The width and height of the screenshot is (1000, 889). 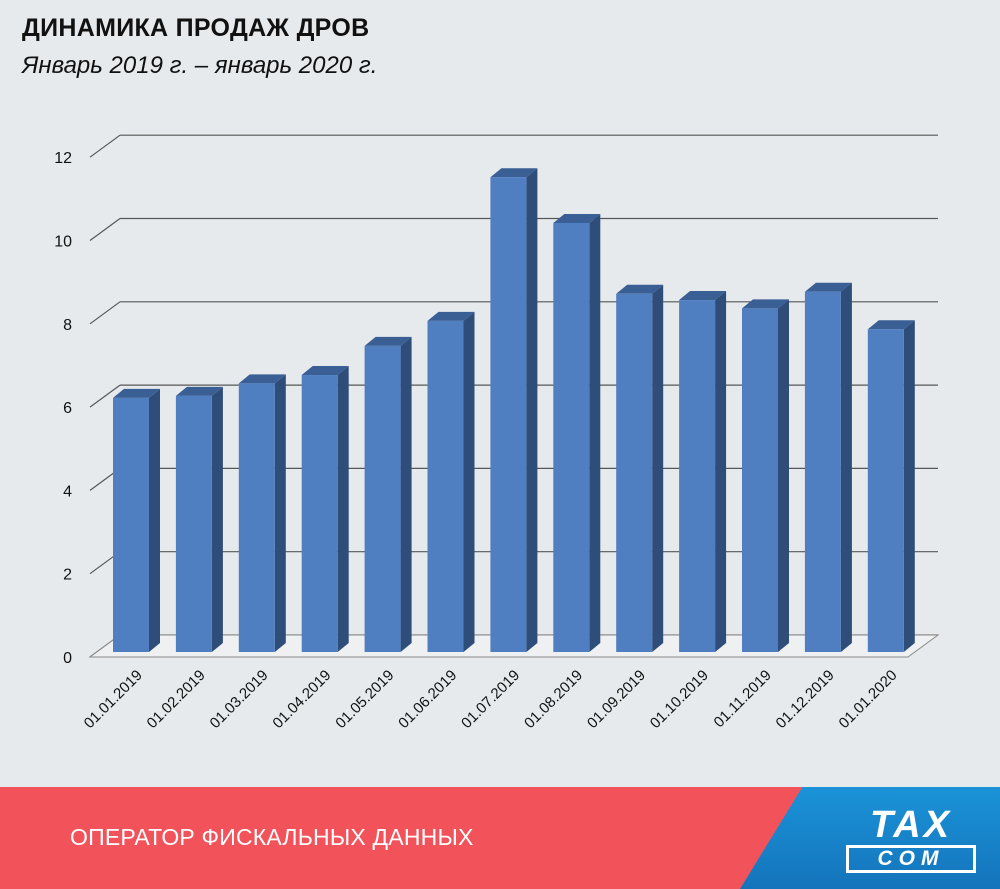 I want to click on y-tick-label: 4, so click(x=67, y=491).